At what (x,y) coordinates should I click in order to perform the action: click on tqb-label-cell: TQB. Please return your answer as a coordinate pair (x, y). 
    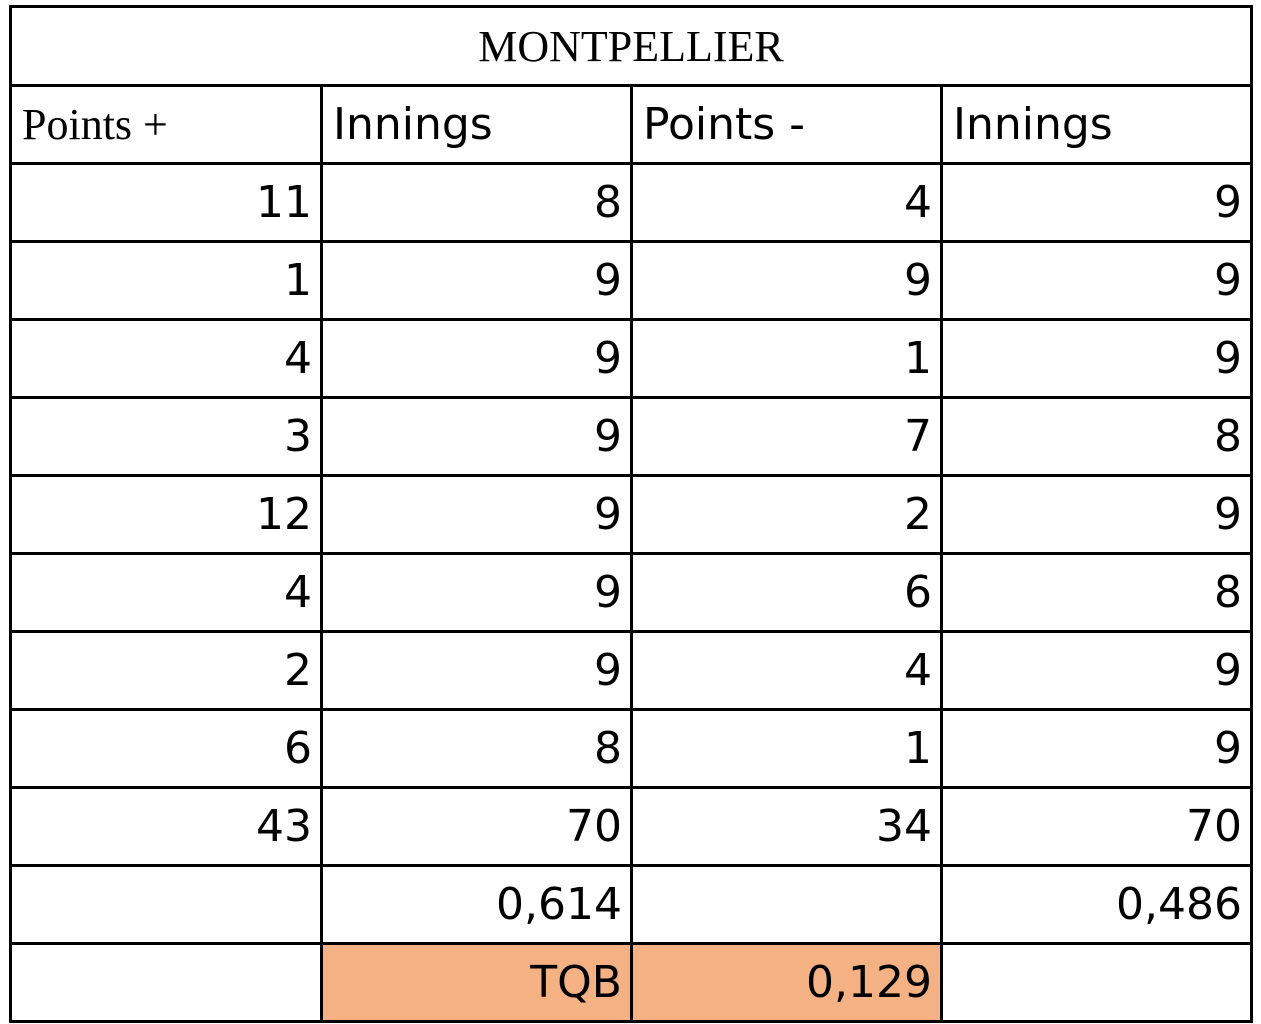
    Looking at the image, I should click on (476, 982).